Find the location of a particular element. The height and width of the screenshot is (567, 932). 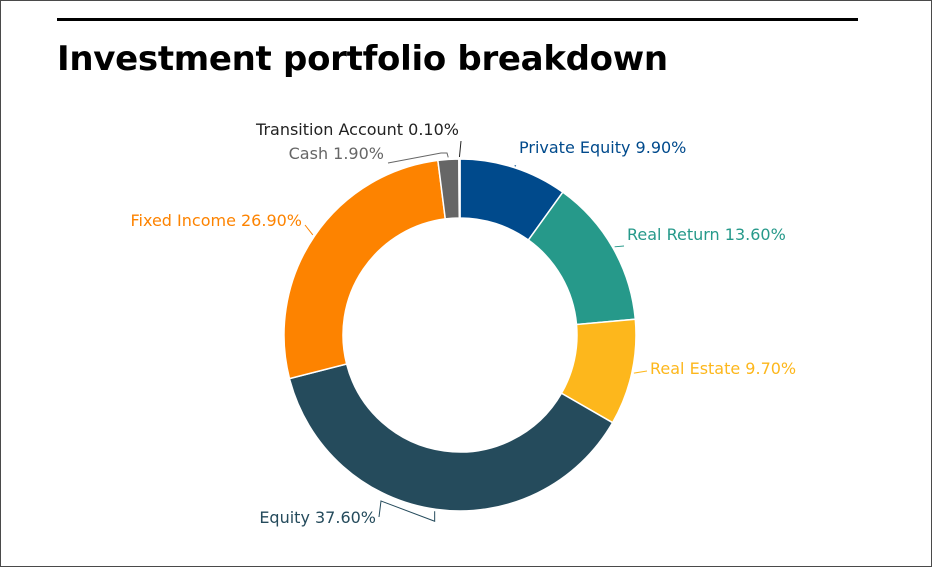

leader-equity is located at coordinates (407, 511).